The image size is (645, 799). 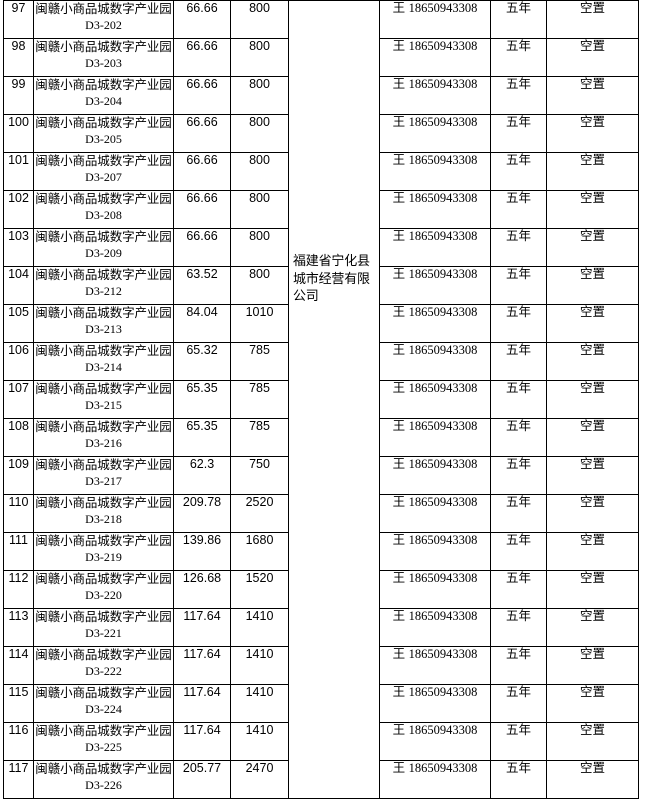 What do you see at coordinates (202, 437) in the screenshot?
I see `area-cell: 65.35` at bounding box center [202, 437].